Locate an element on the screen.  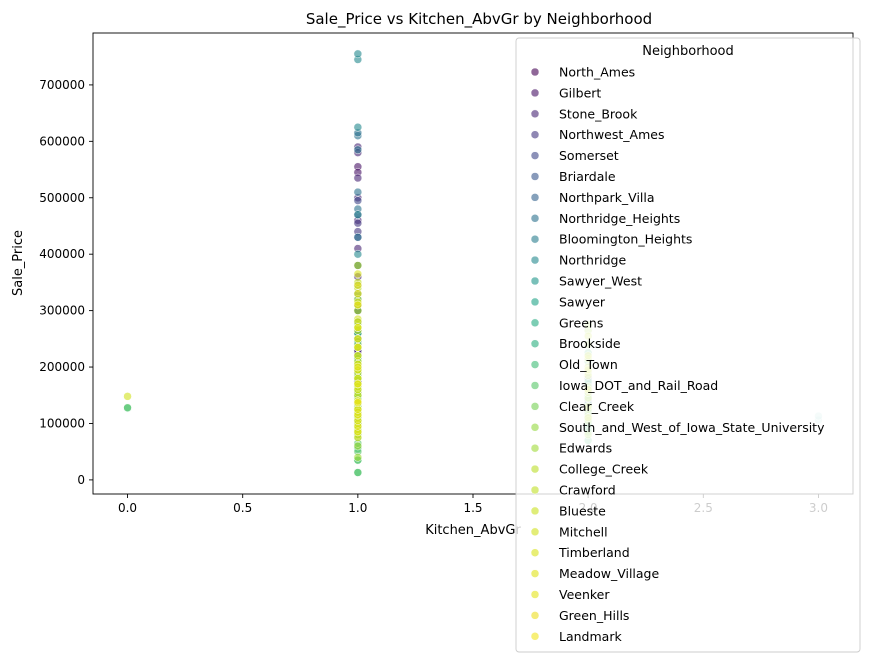
legend-label: Northridge_Heights is located at coordinates (619, 218).